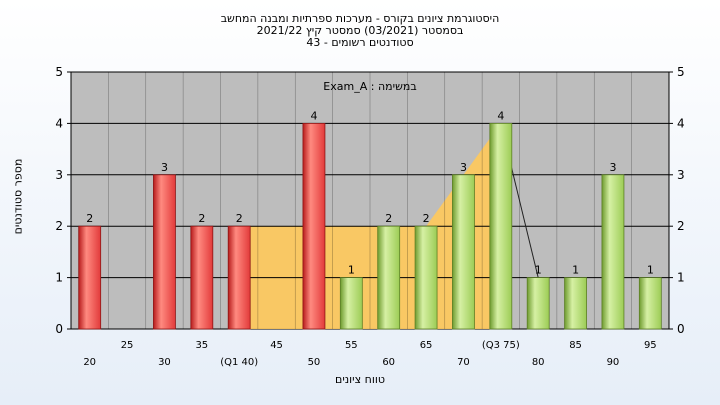 Image resolution: width=720 pixels, height=405 pixels. I want to click on data-label-90: 3, so click(612, 167).